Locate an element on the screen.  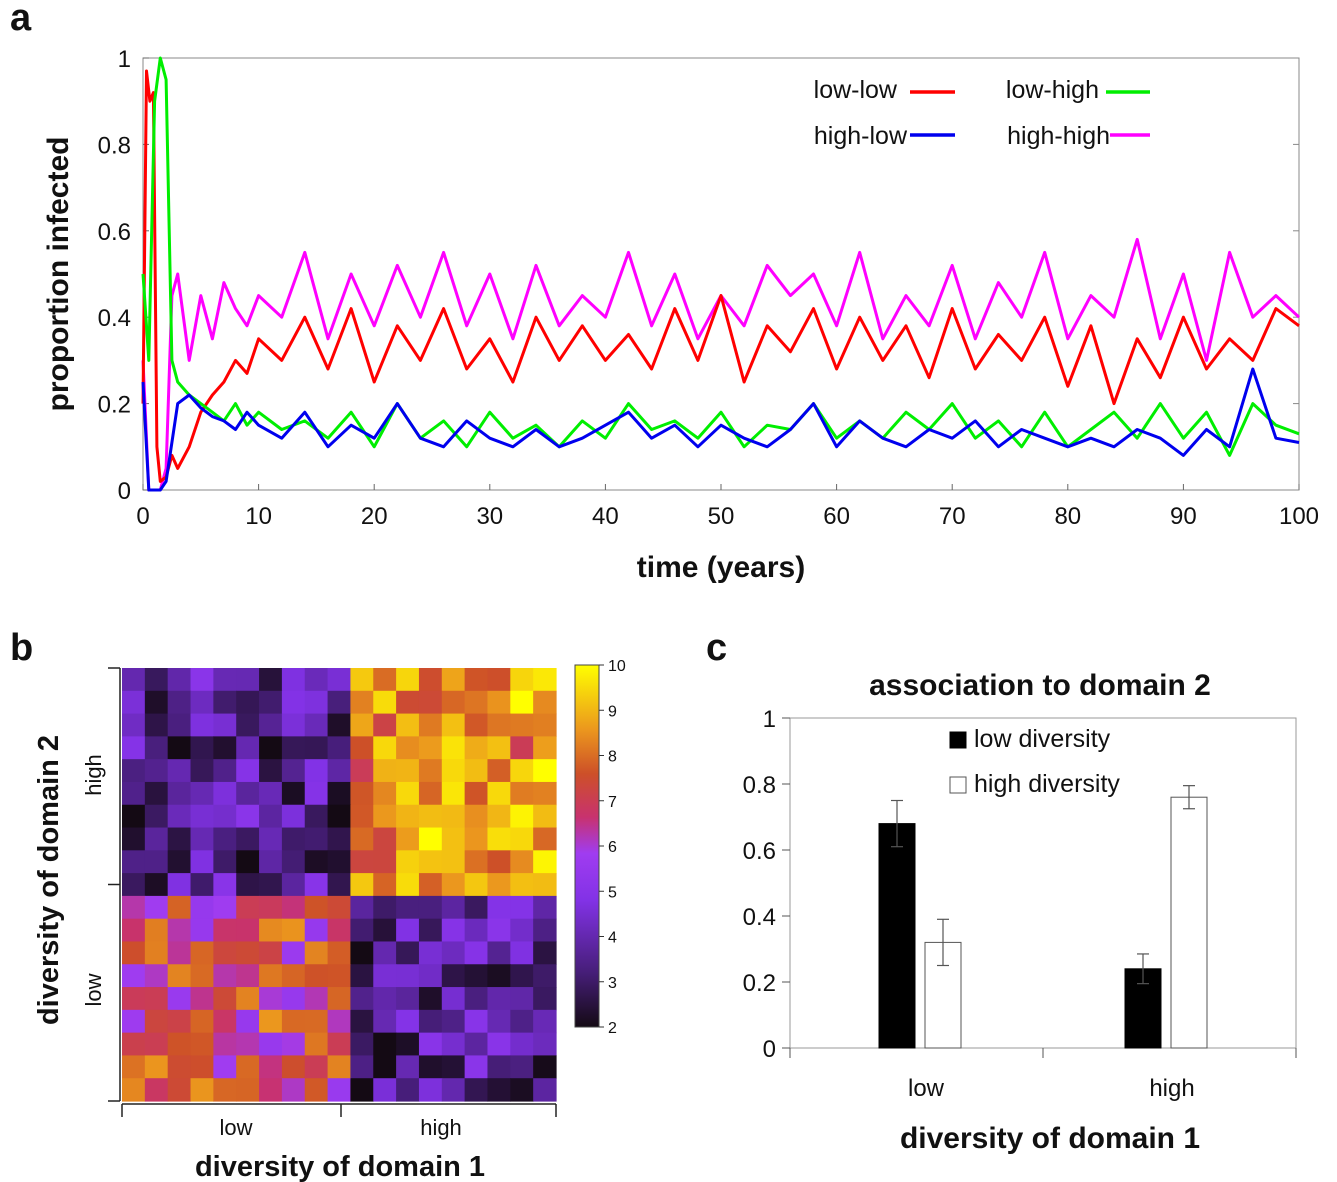
plot-frame is located at coordinates (1043, 883).